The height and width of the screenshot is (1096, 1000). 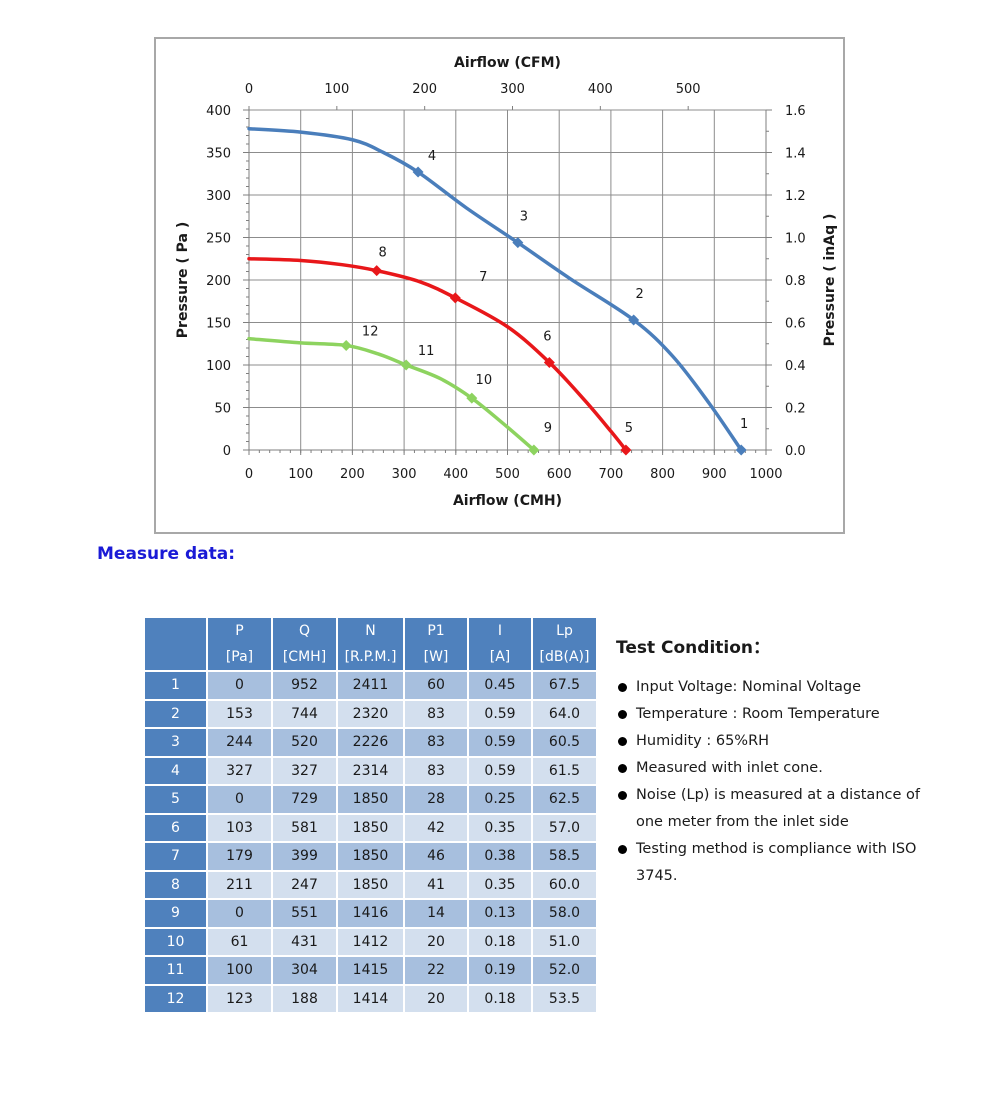 What do you see at coordinates (564, 941) in the screenshot?
I see `table-cell: 51.0` at bounding box center [564, 941].